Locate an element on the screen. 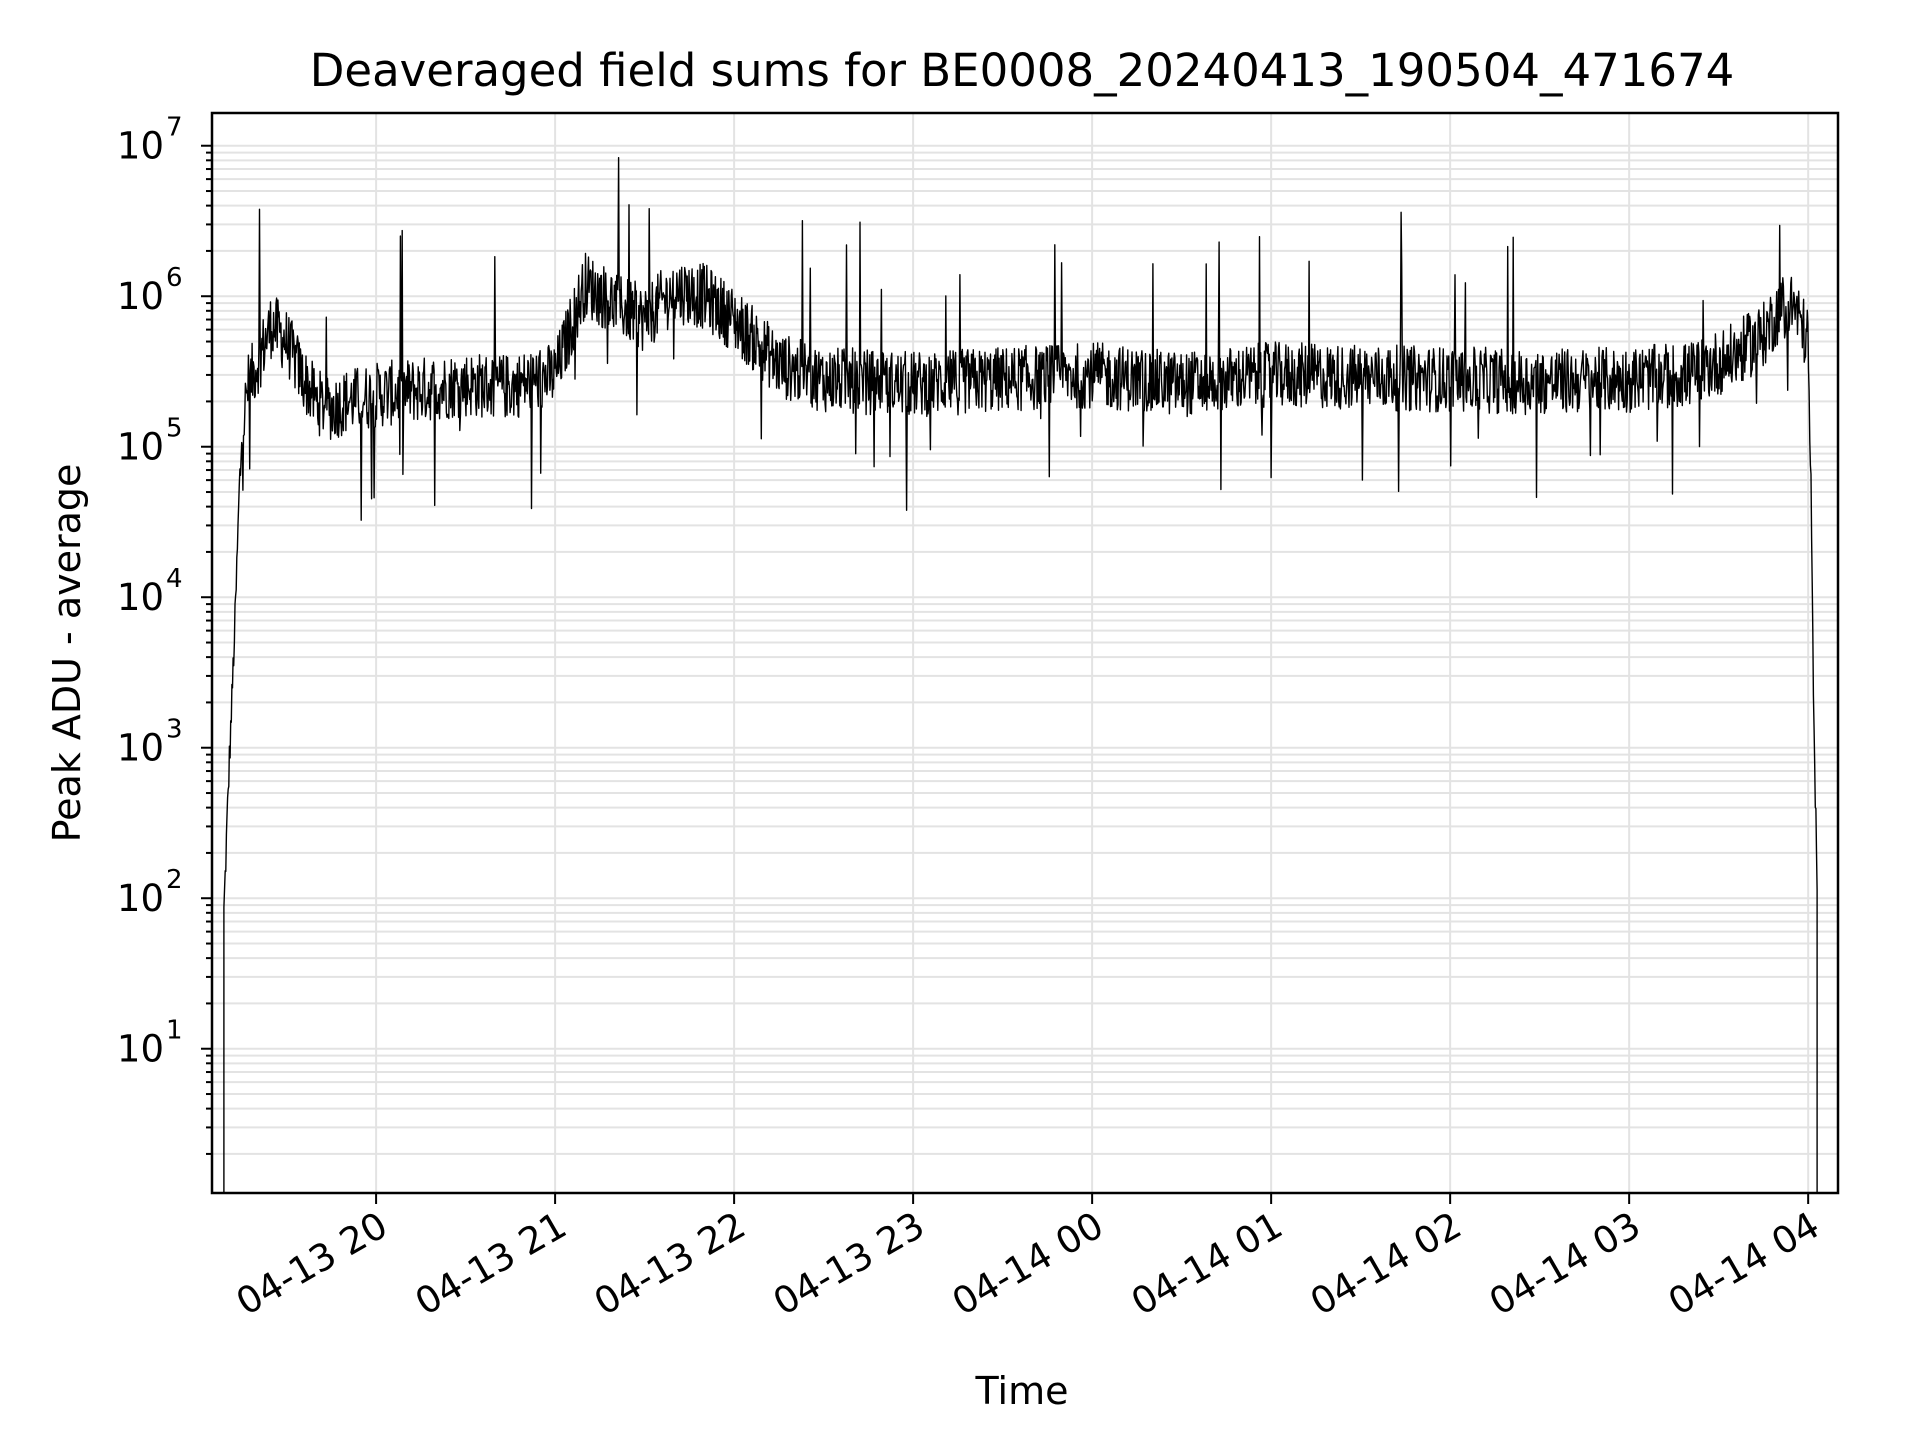 This screenshot has height=1440, width=1920. y-tick-label-exponent: 5 is located at coordinates (174, 429).